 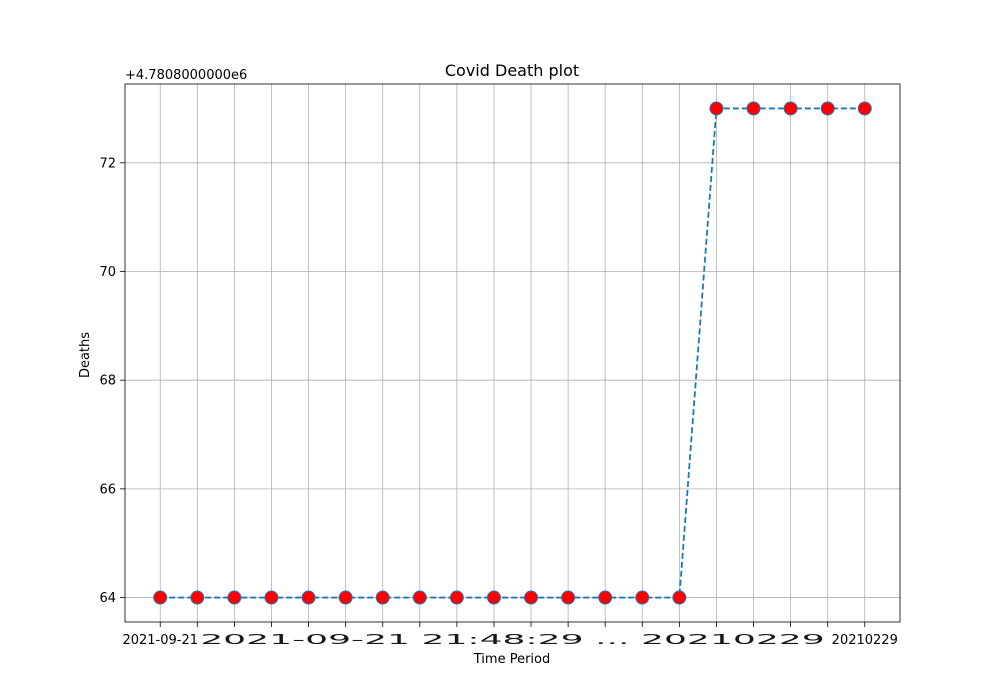 I want to click on y-tick-label: 66, so click(x=107, y=489).